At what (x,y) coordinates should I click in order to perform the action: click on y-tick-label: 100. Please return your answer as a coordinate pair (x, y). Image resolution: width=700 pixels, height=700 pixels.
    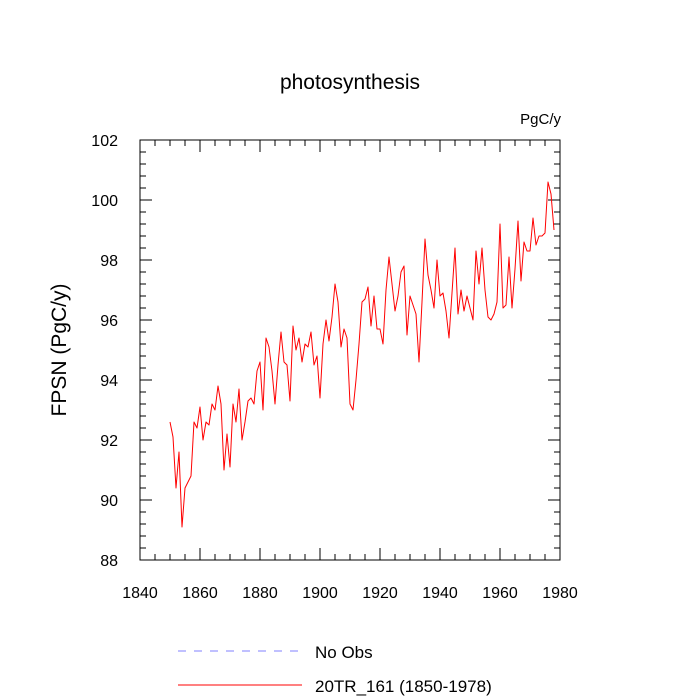
    Looking at the image, I should click on (104, 201).